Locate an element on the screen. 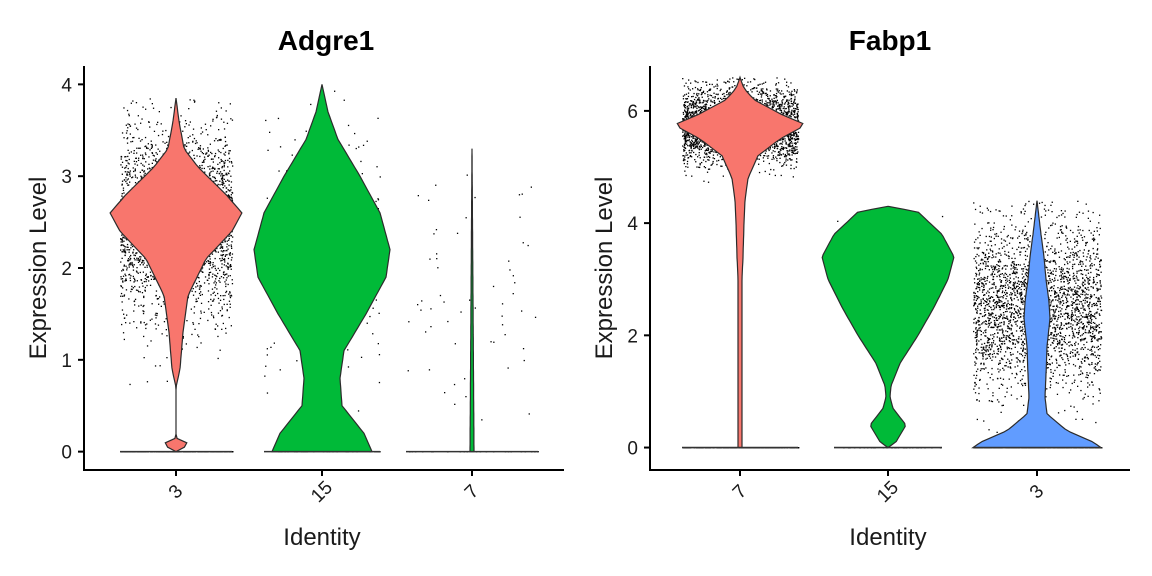 This screenshot has width=1152, height=576. y-axis-label: Expression Level is located at coordinates (38, 268).